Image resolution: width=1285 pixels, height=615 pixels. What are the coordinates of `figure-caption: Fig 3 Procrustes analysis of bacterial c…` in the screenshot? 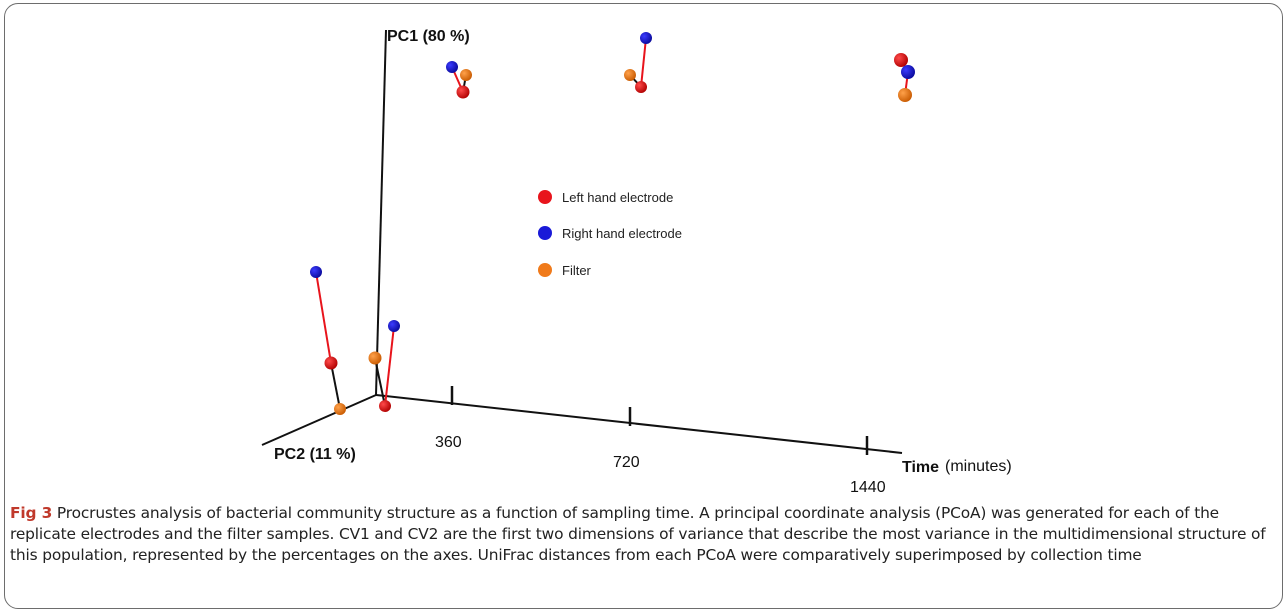 It's located at (641, 534).